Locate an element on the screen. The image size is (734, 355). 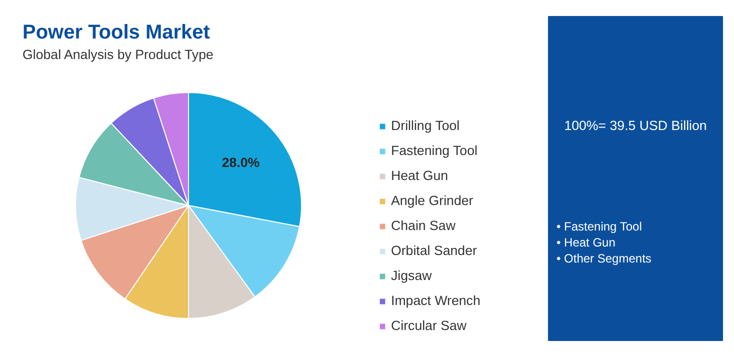
text: • Other Segments is located at coordinates (604, 259).